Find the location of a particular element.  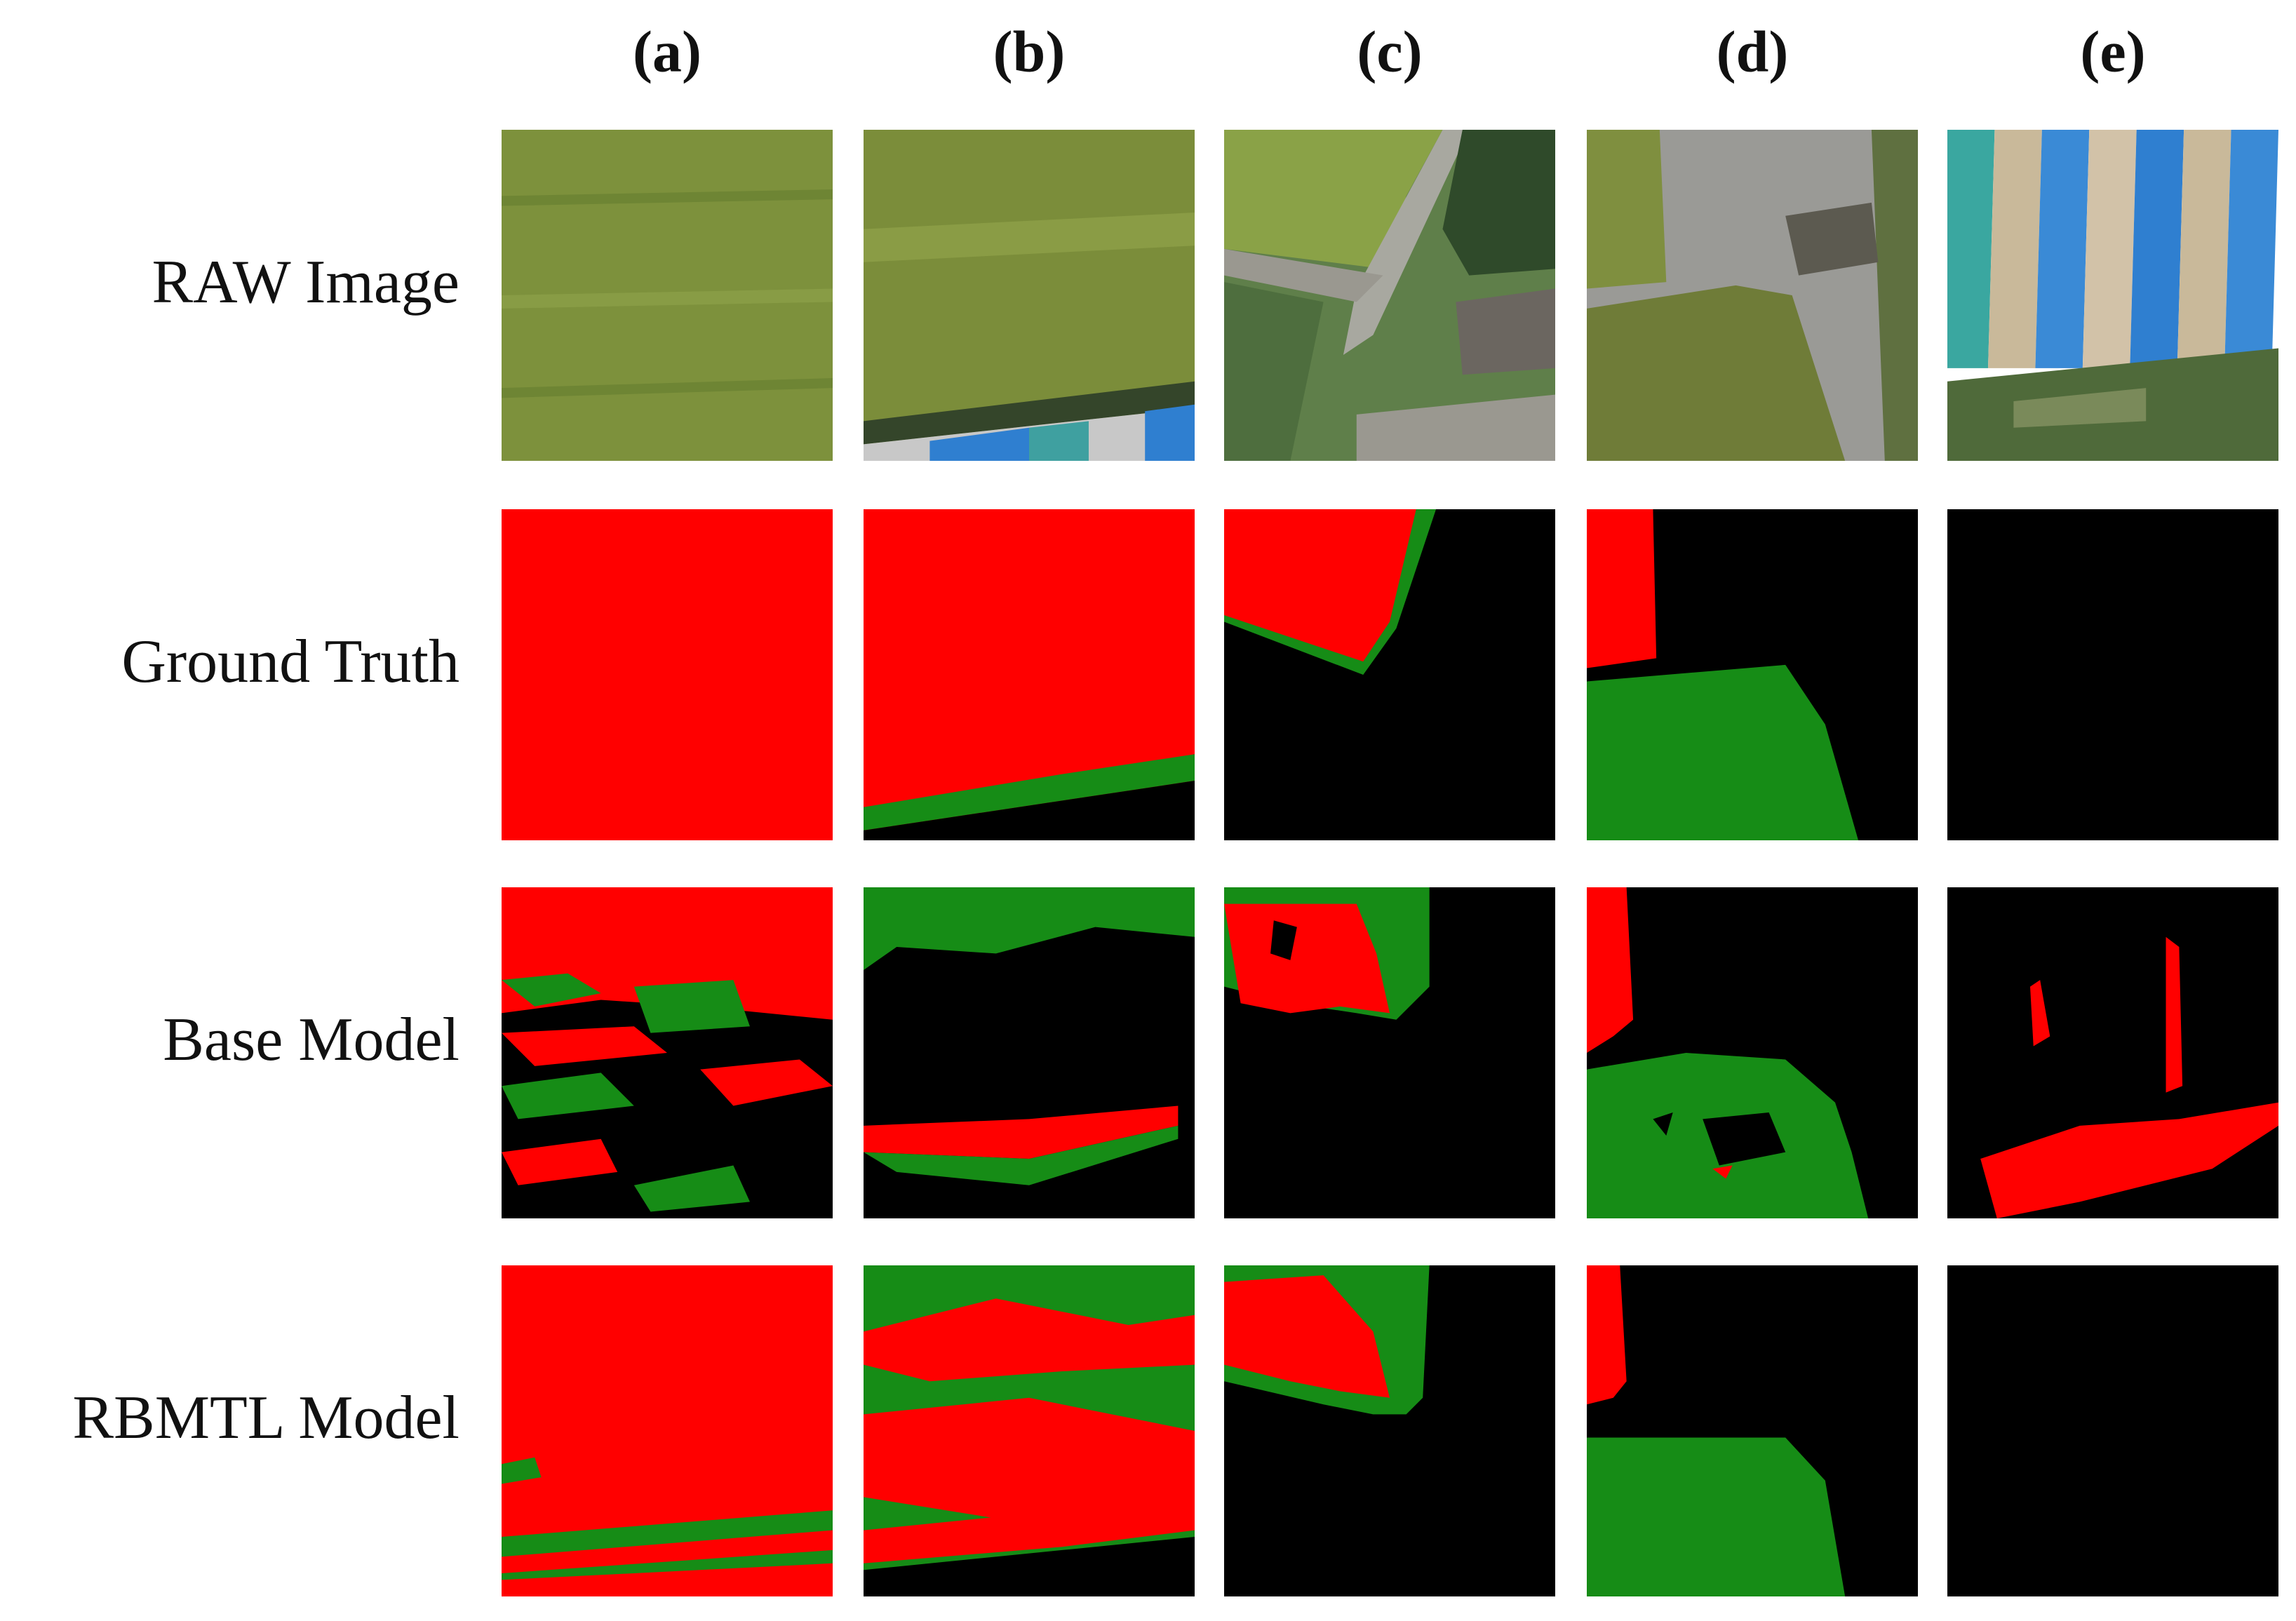

row-label: RBMTL Model is located at coordinates (265, 1418).